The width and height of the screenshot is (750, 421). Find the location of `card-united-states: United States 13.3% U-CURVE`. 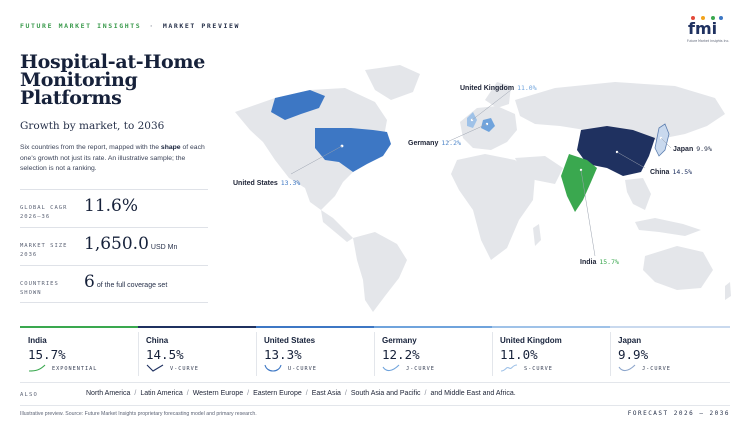

card-united-states: United States 13.3% U-CURVE is located at coordinates (315, 352).